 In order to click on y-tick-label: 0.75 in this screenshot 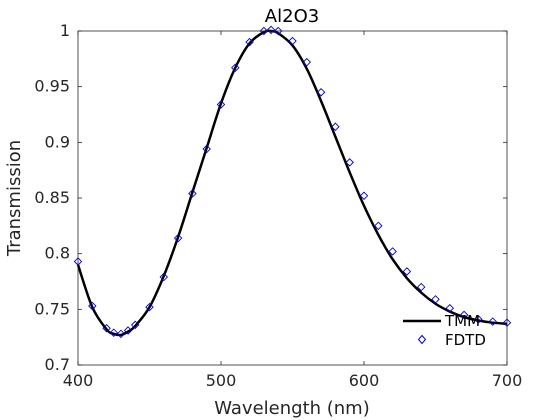, I will do `click(52, 308)`.